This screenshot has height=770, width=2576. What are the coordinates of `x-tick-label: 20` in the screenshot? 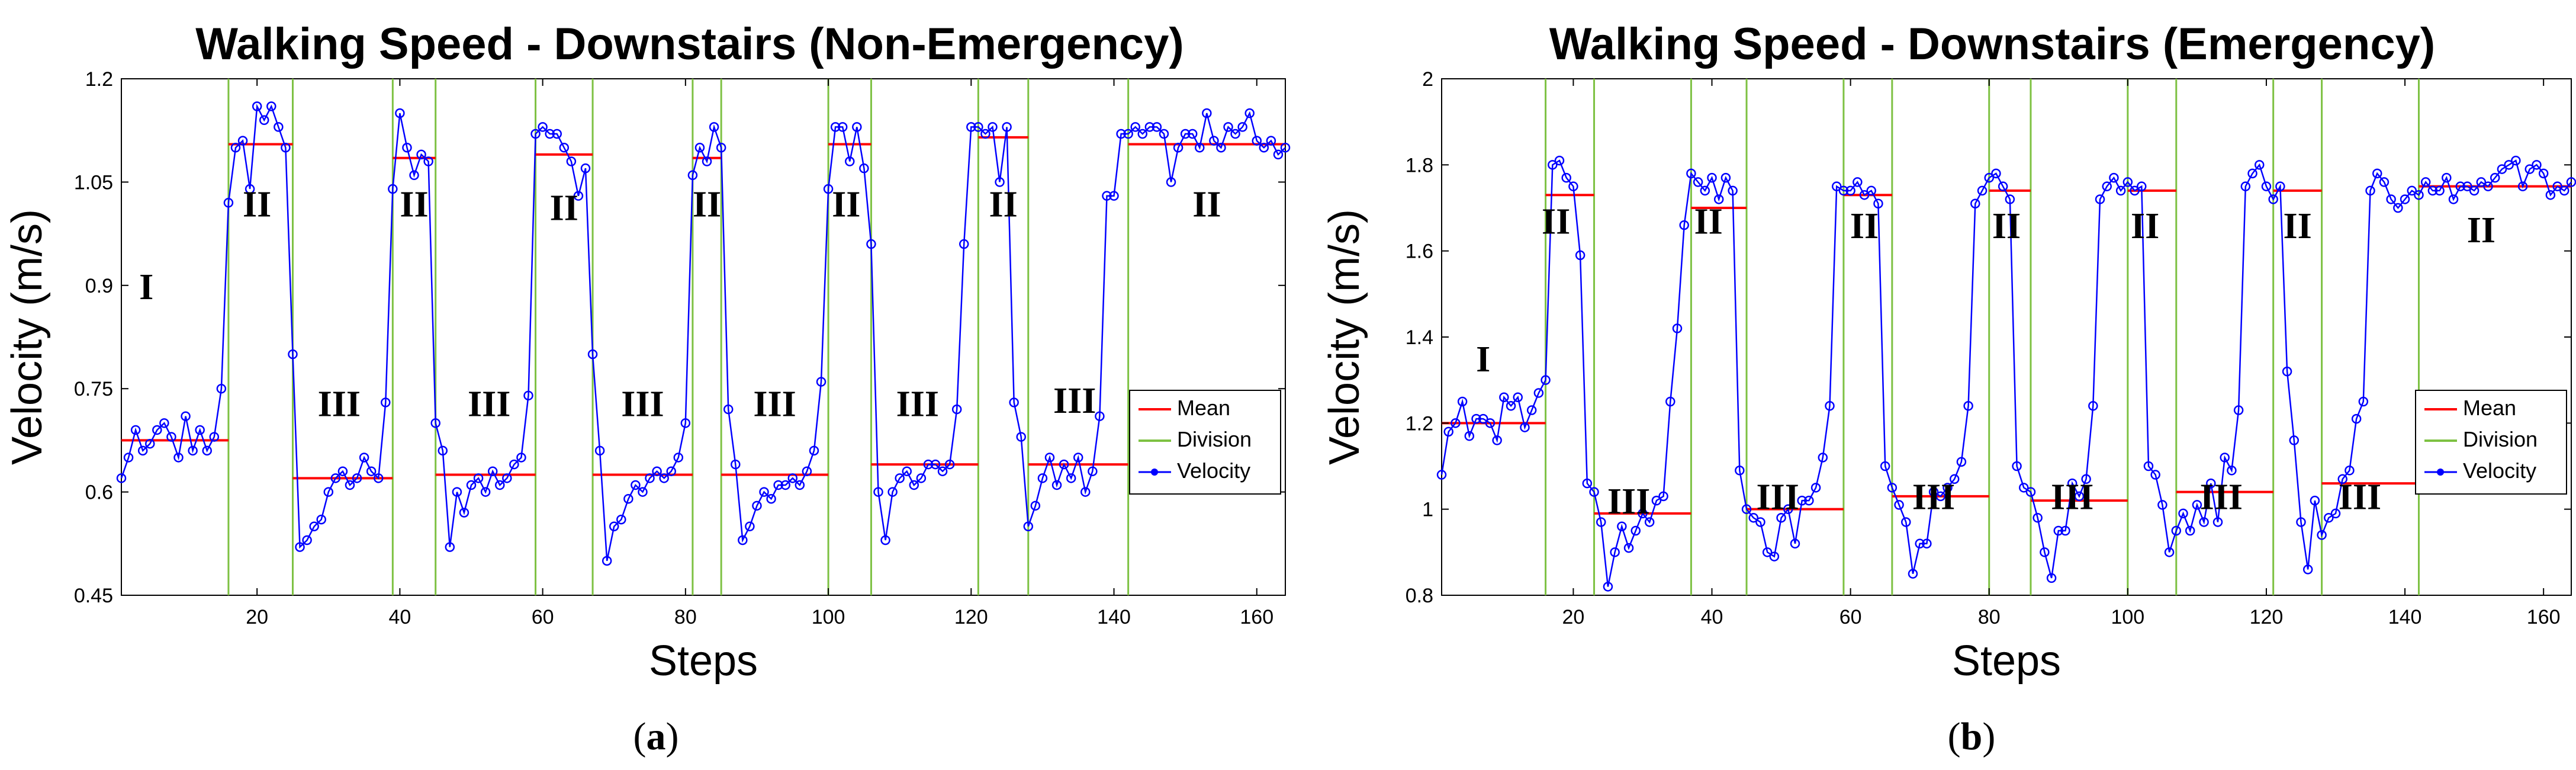 It's located at (257, 617).